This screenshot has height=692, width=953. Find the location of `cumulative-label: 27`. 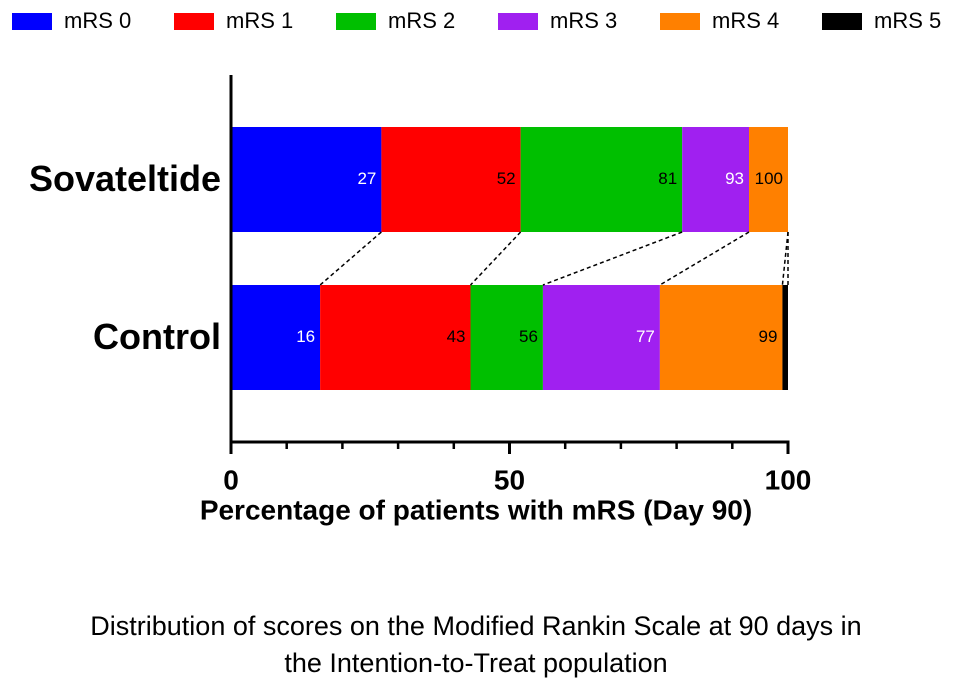

cumulative-label: 27 is located at coordinates (366, 178).